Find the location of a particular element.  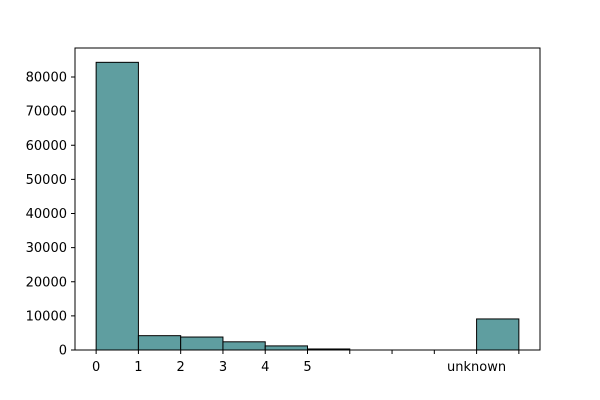

y-tick-label-6: 60000 is located at coordinates (46, 146).